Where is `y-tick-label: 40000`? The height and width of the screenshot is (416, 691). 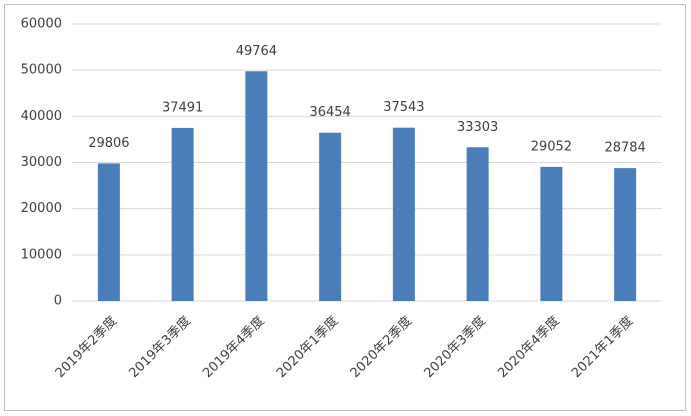
y-tick-label: 40000 is located at coordinates (41, 116).